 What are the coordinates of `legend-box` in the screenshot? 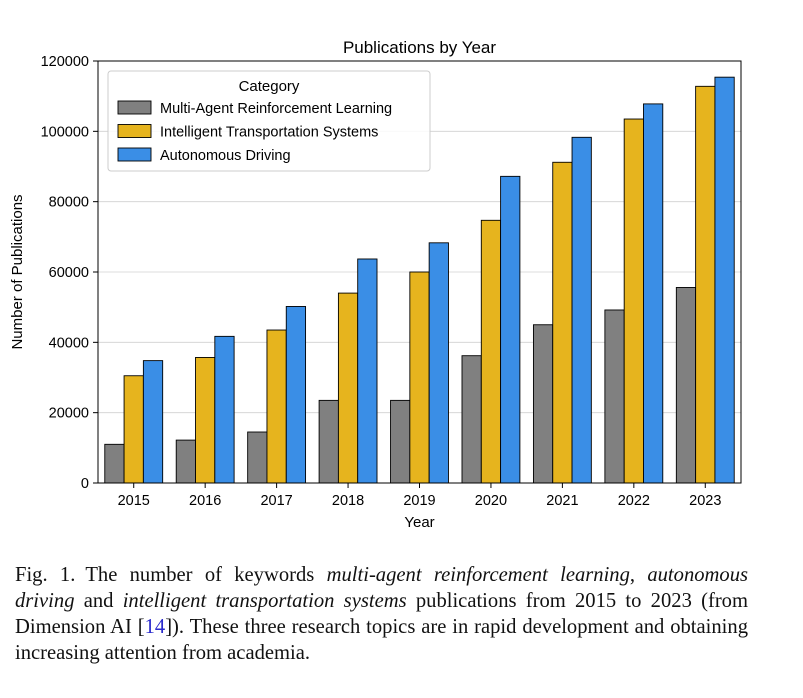 It's located at (269, 121).